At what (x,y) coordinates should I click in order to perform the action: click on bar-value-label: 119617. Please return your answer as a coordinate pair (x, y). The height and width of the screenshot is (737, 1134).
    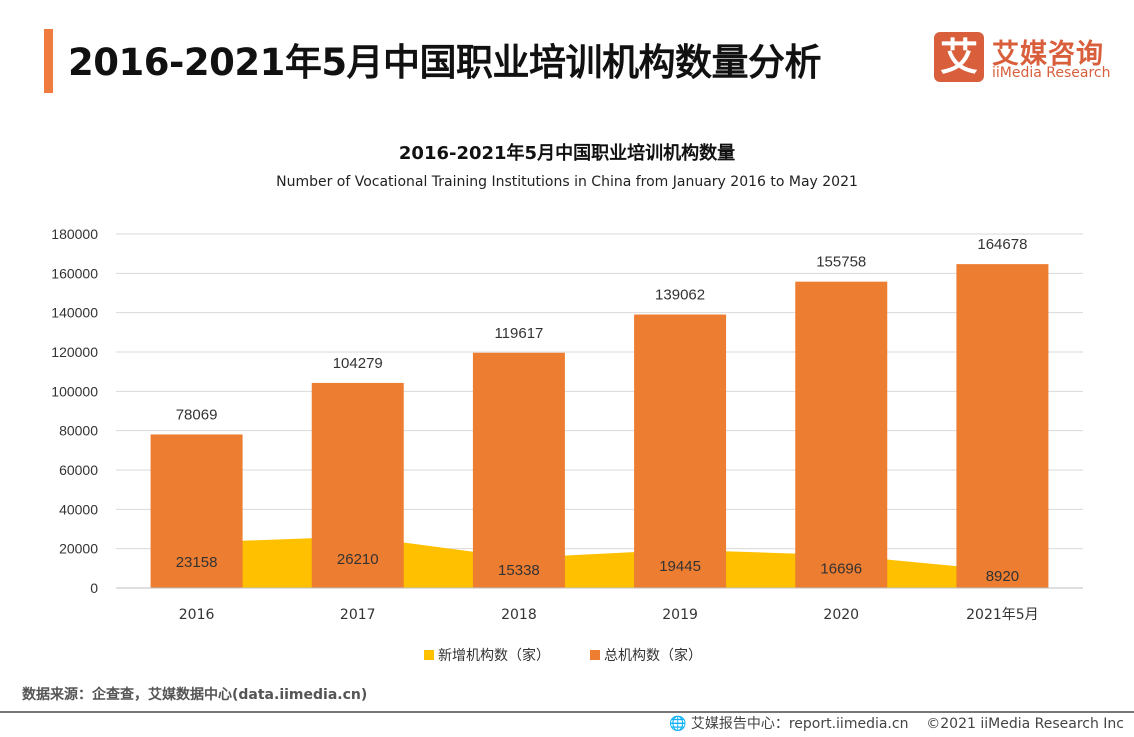
    Looking at the image, I should click on (518, 333).